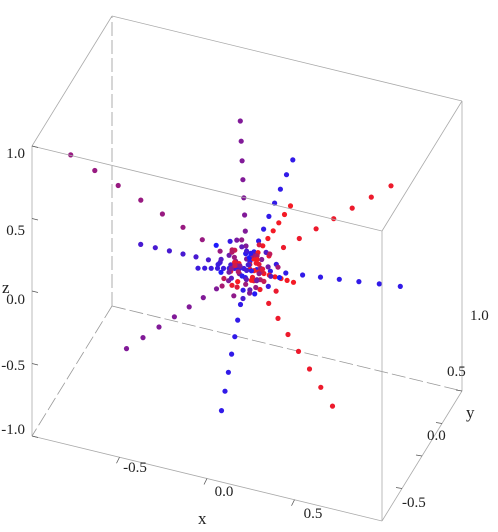 This screenshot has width=498, height=532. I want to click on x-tick-label: 0.5, so click(313, 514).